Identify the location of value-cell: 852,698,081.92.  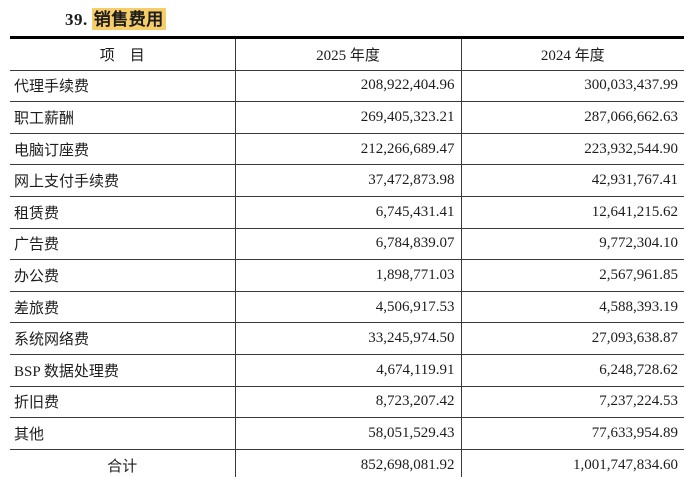
(348, 463).